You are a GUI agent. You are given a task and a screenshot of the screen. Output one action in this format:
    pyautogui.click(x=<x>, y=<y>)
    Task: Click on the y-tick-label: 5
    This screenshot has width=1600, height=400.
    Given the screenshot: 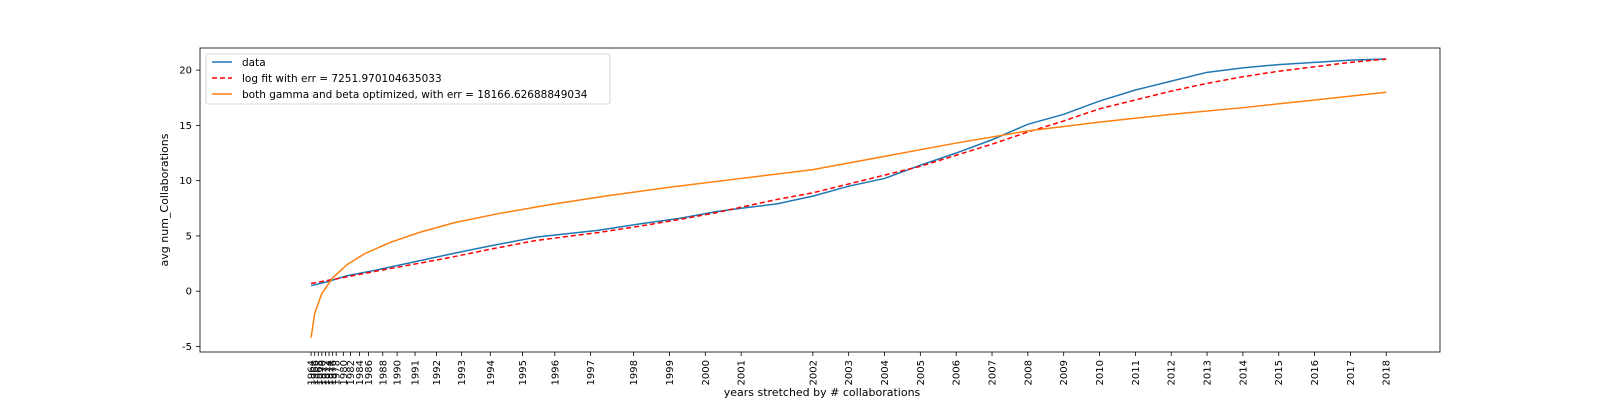 What is the action you would take?
    pyautogui.click(x=189, y=236)
    